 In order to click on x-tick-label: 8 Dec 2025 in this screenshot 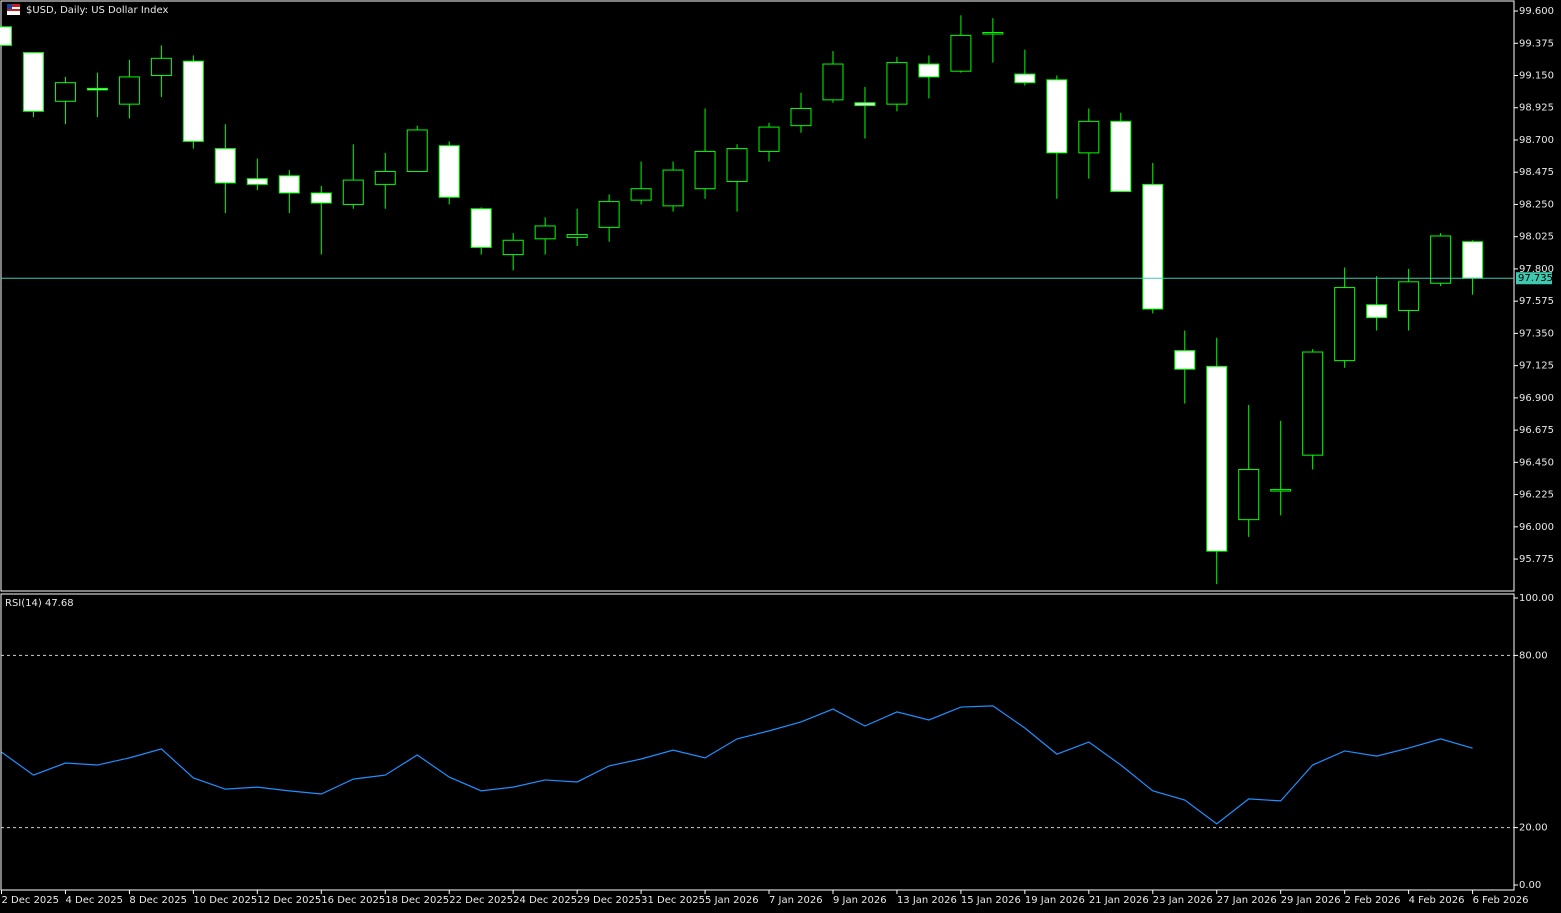, I will do `click(158, 900)`.